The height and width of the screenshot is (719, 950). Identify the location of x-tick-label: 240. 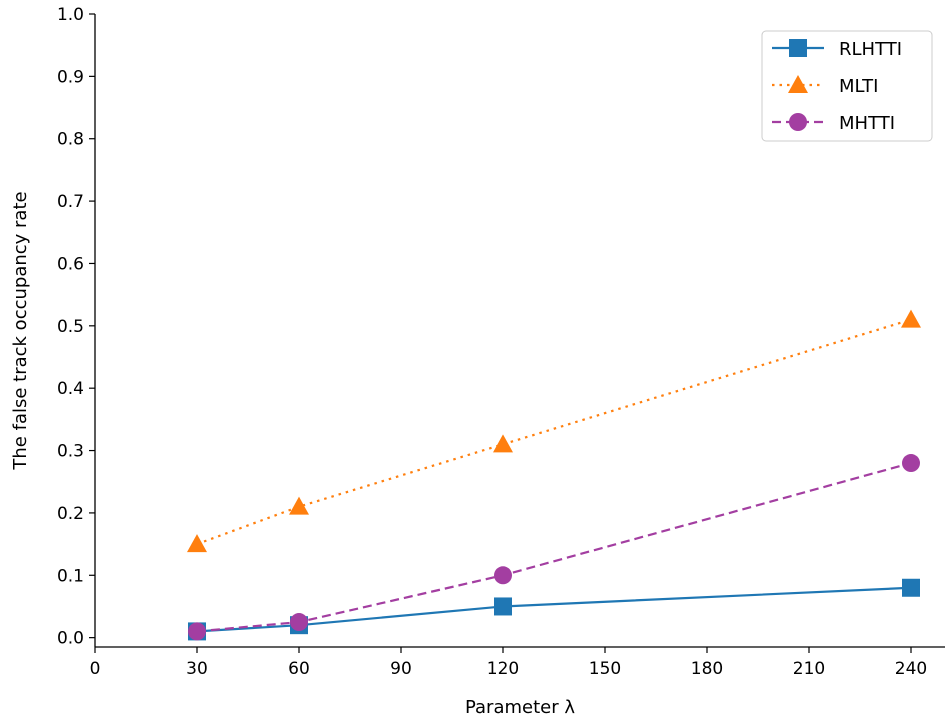
(911, 669).